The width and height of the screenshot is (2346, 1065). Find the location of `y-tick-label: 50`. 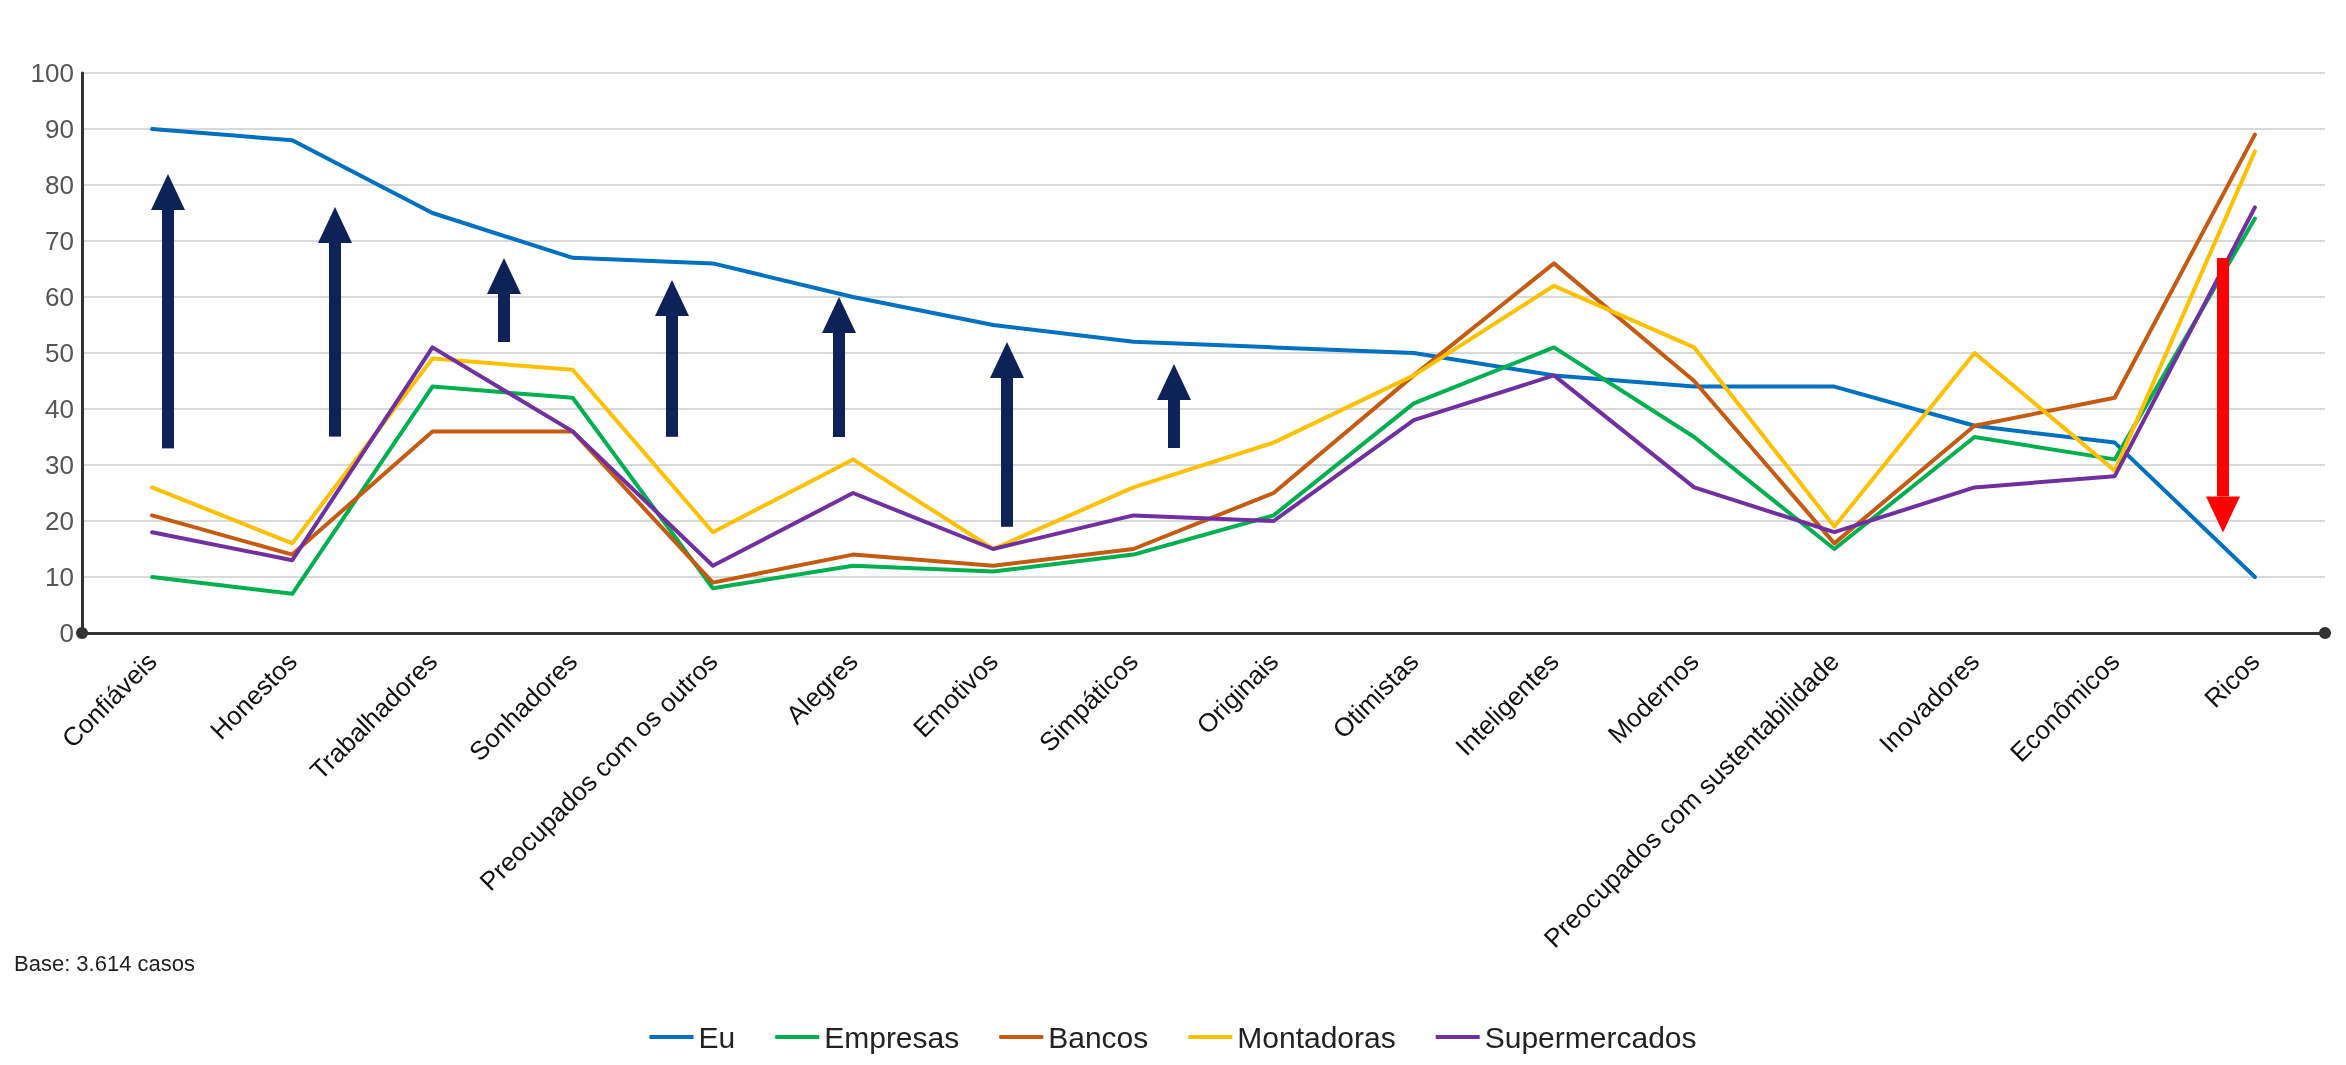

y-tick-label: 50 is located at coordinates (59, 353).